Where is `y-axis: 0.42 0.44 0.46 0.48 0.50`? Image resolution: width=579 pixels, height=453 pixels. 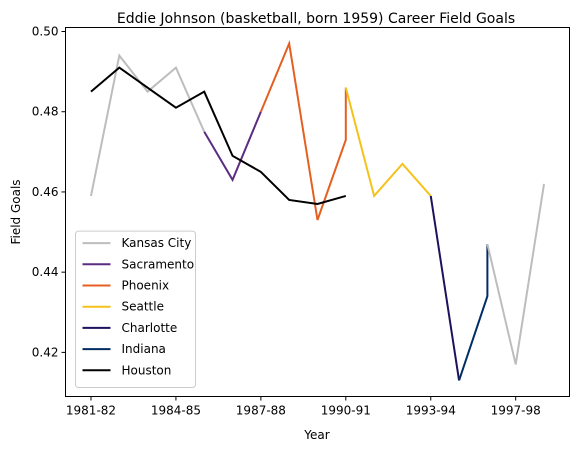
y-axis: 0.42 0.44 0.46 0.48 0.50 is located at coordinates (49, 192).